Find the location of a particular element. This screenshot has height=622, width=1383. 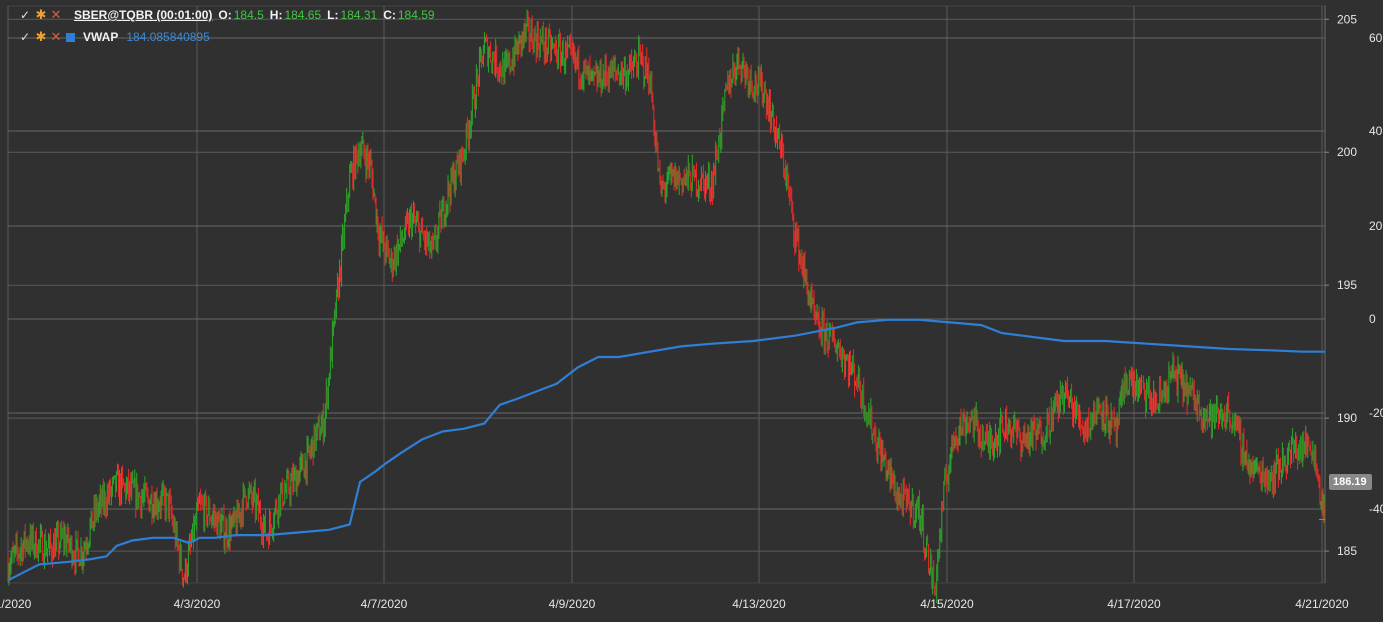

price-tick-label: 195 is located at coordinates (1347, 285).